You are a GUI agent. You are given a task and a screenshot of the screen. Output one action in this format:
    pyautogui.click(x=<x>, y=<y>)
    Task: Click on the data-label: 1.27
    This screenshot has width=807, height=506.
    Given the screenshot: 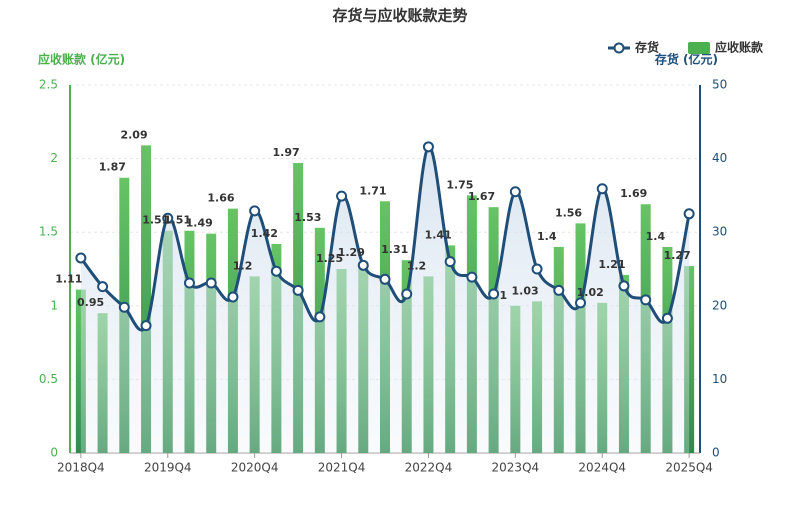 What is the action you would take?
    pyautogui.click(x=677, y=255)
    